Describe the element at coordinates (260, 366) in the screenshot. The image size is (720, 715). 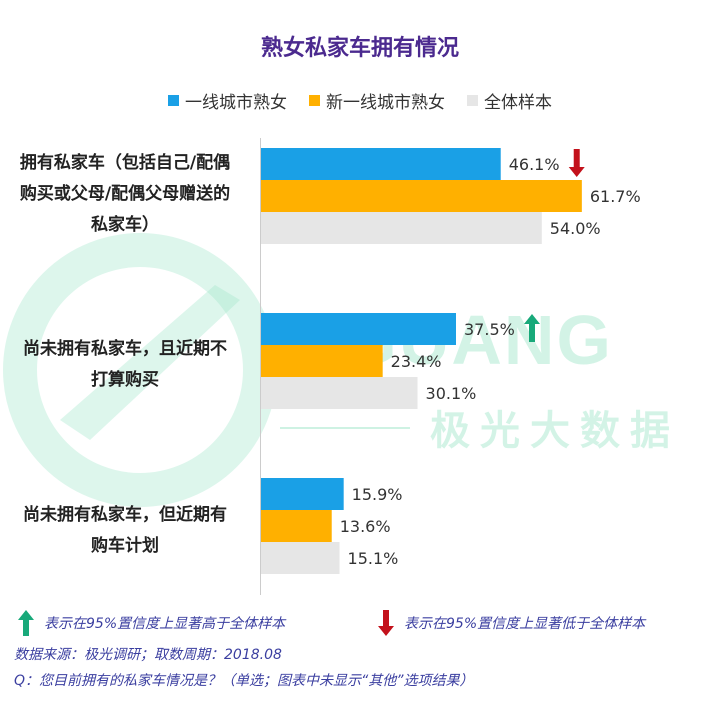
I see `category-axis` at that location.